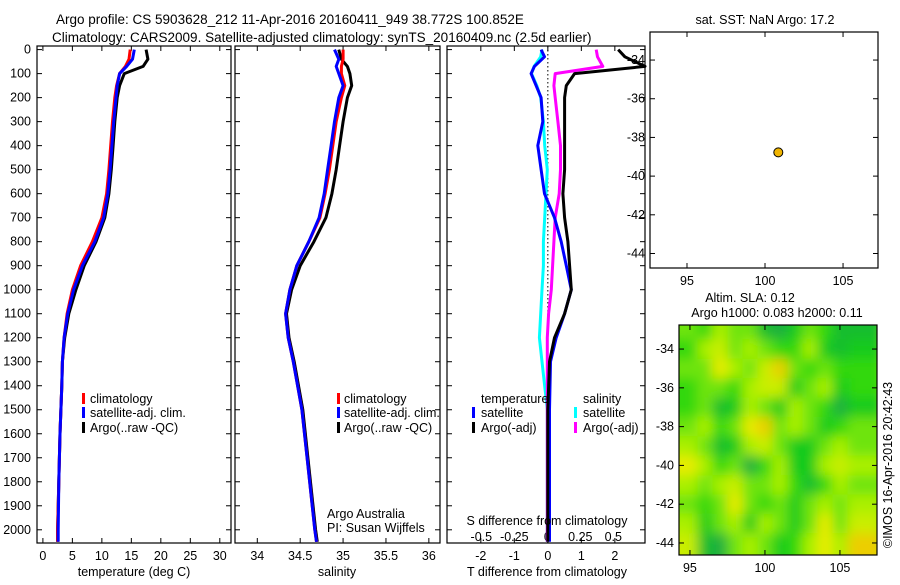 This screenshot has width=900, height=585. What do you see at coordinates (17, 338) in the screenshot?
I see `y-tick-label: 1200` at bounding box center [17, 338].